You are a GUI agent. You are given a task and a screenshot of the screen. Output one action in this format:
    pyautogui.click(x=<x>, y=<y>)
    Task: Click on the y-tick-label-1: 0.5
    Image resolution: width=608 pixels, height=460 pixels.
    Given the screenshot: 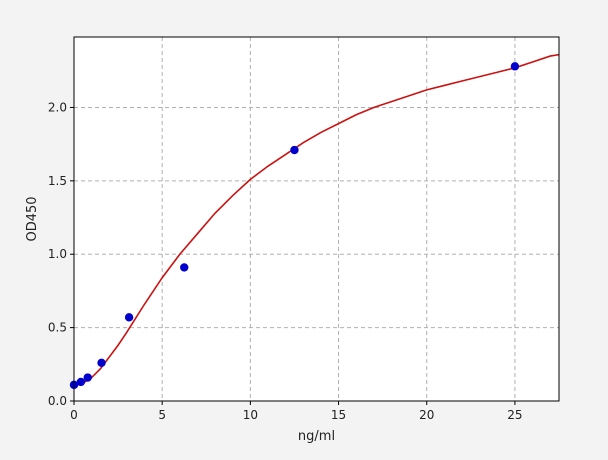 What is the action you would take?
    pyautogui.click(x=57, y=328)
    